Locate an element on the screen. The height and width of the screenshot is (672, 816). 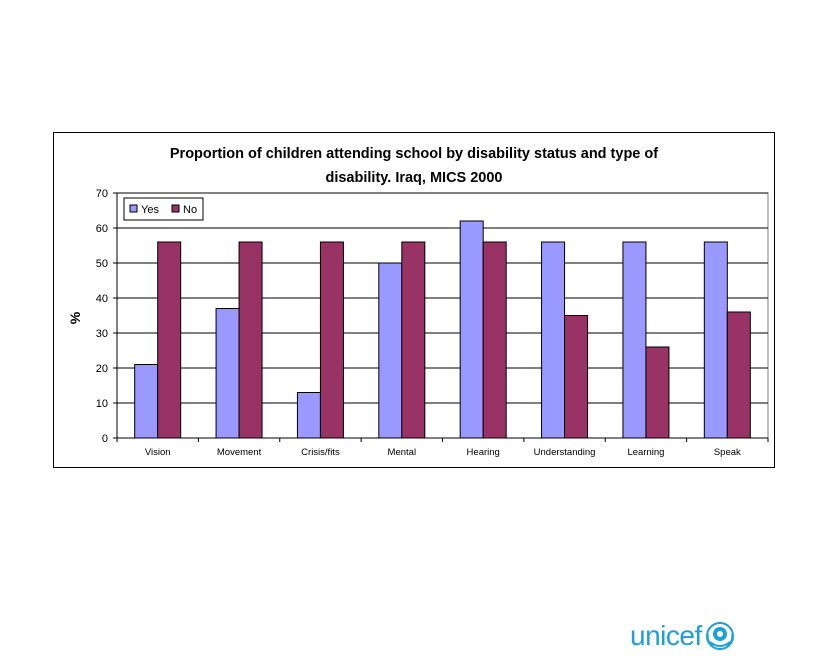
unicef-logo: unicef is located at coordinates (683, 636).